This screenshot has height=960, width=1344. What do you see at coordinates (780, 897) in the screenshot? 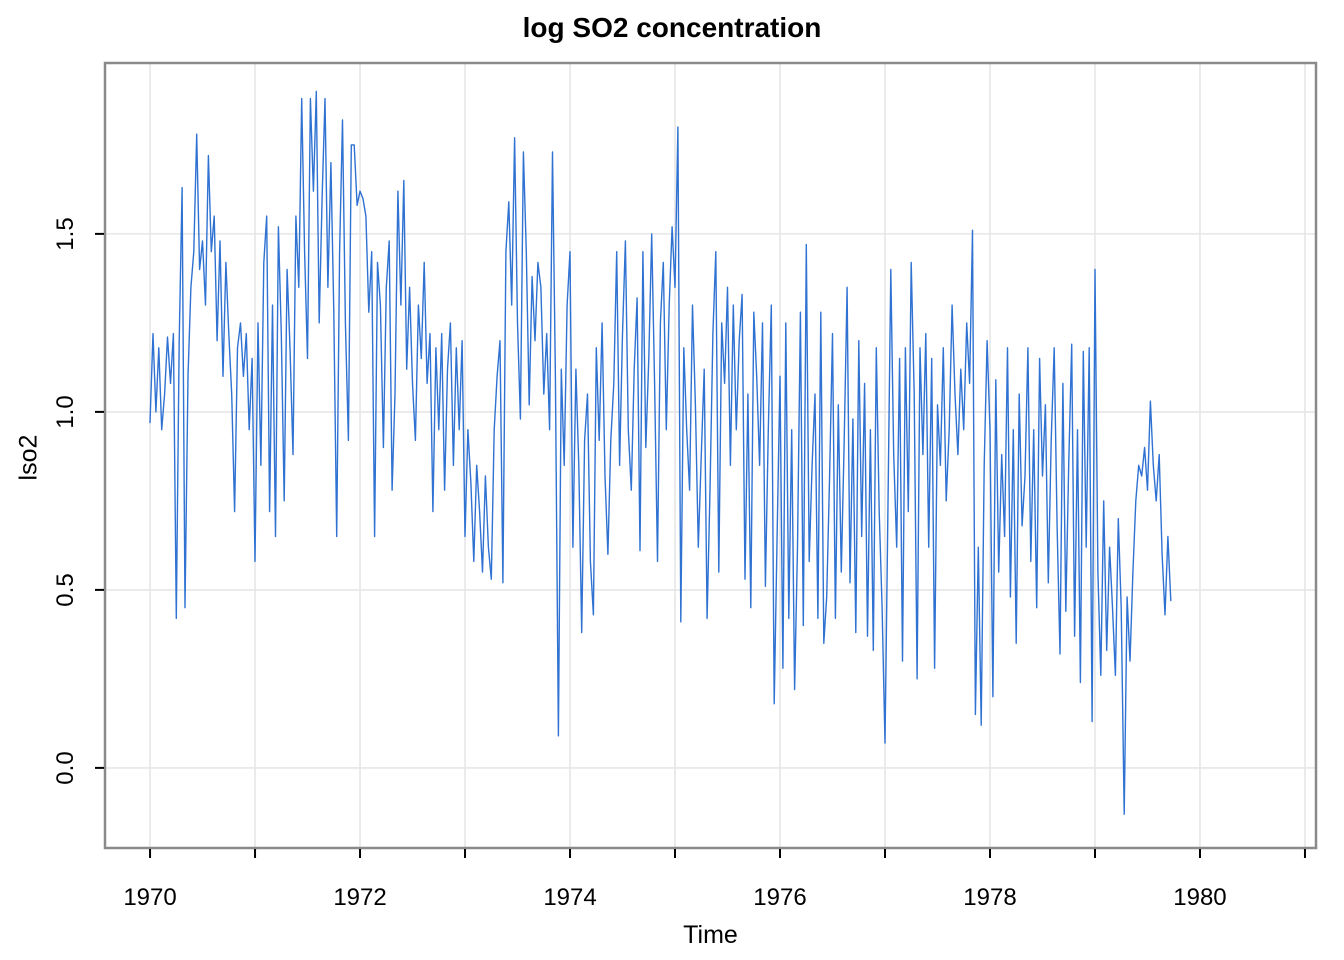
I see `x-tick-label: 1976` at bounding box center [780, 897].